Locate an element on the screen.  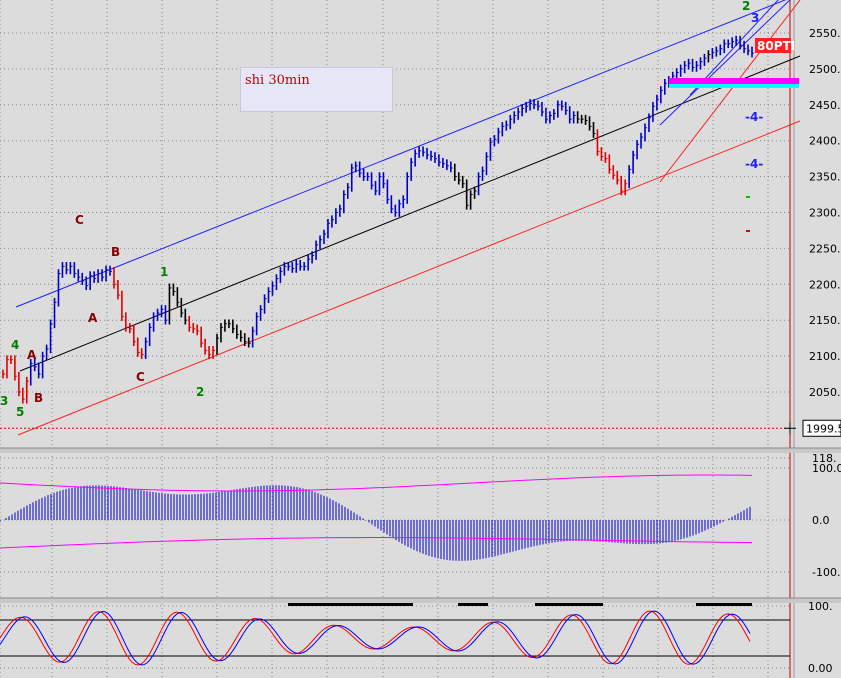
stoch-tick-label: 100. is located at coordinates (820, 606).